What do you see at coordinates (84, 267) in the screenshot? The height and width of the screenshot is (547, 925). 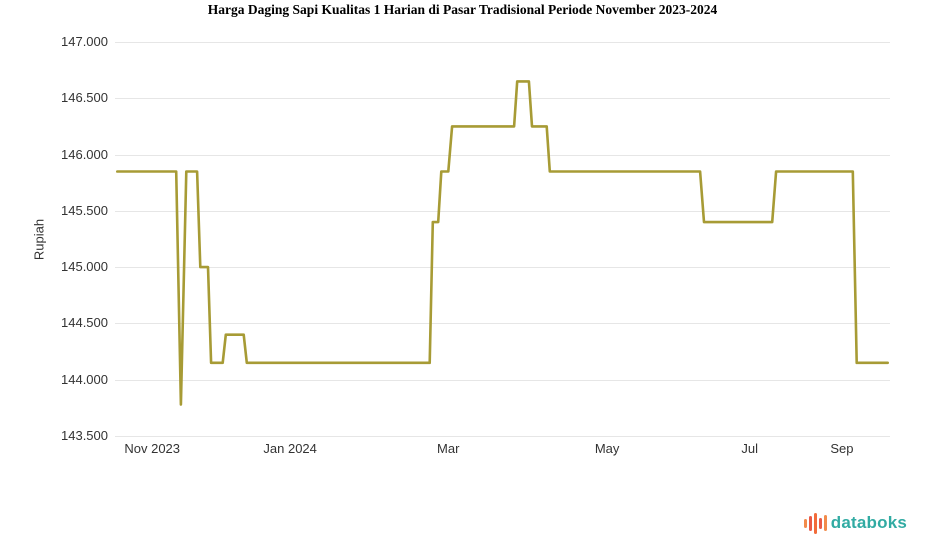 I see `y-tick-label: 145.000` at bounding box center [84, 267].